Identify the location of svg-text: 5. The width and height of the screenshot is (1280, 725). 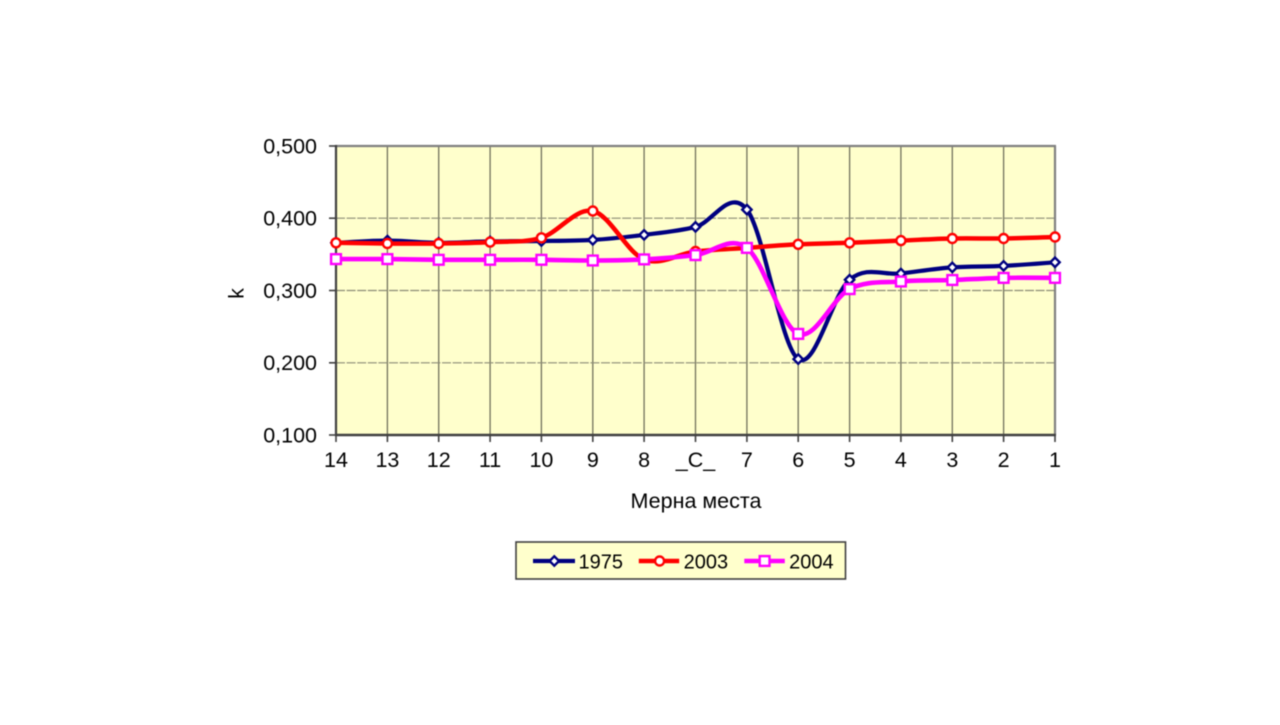
(850, 460).